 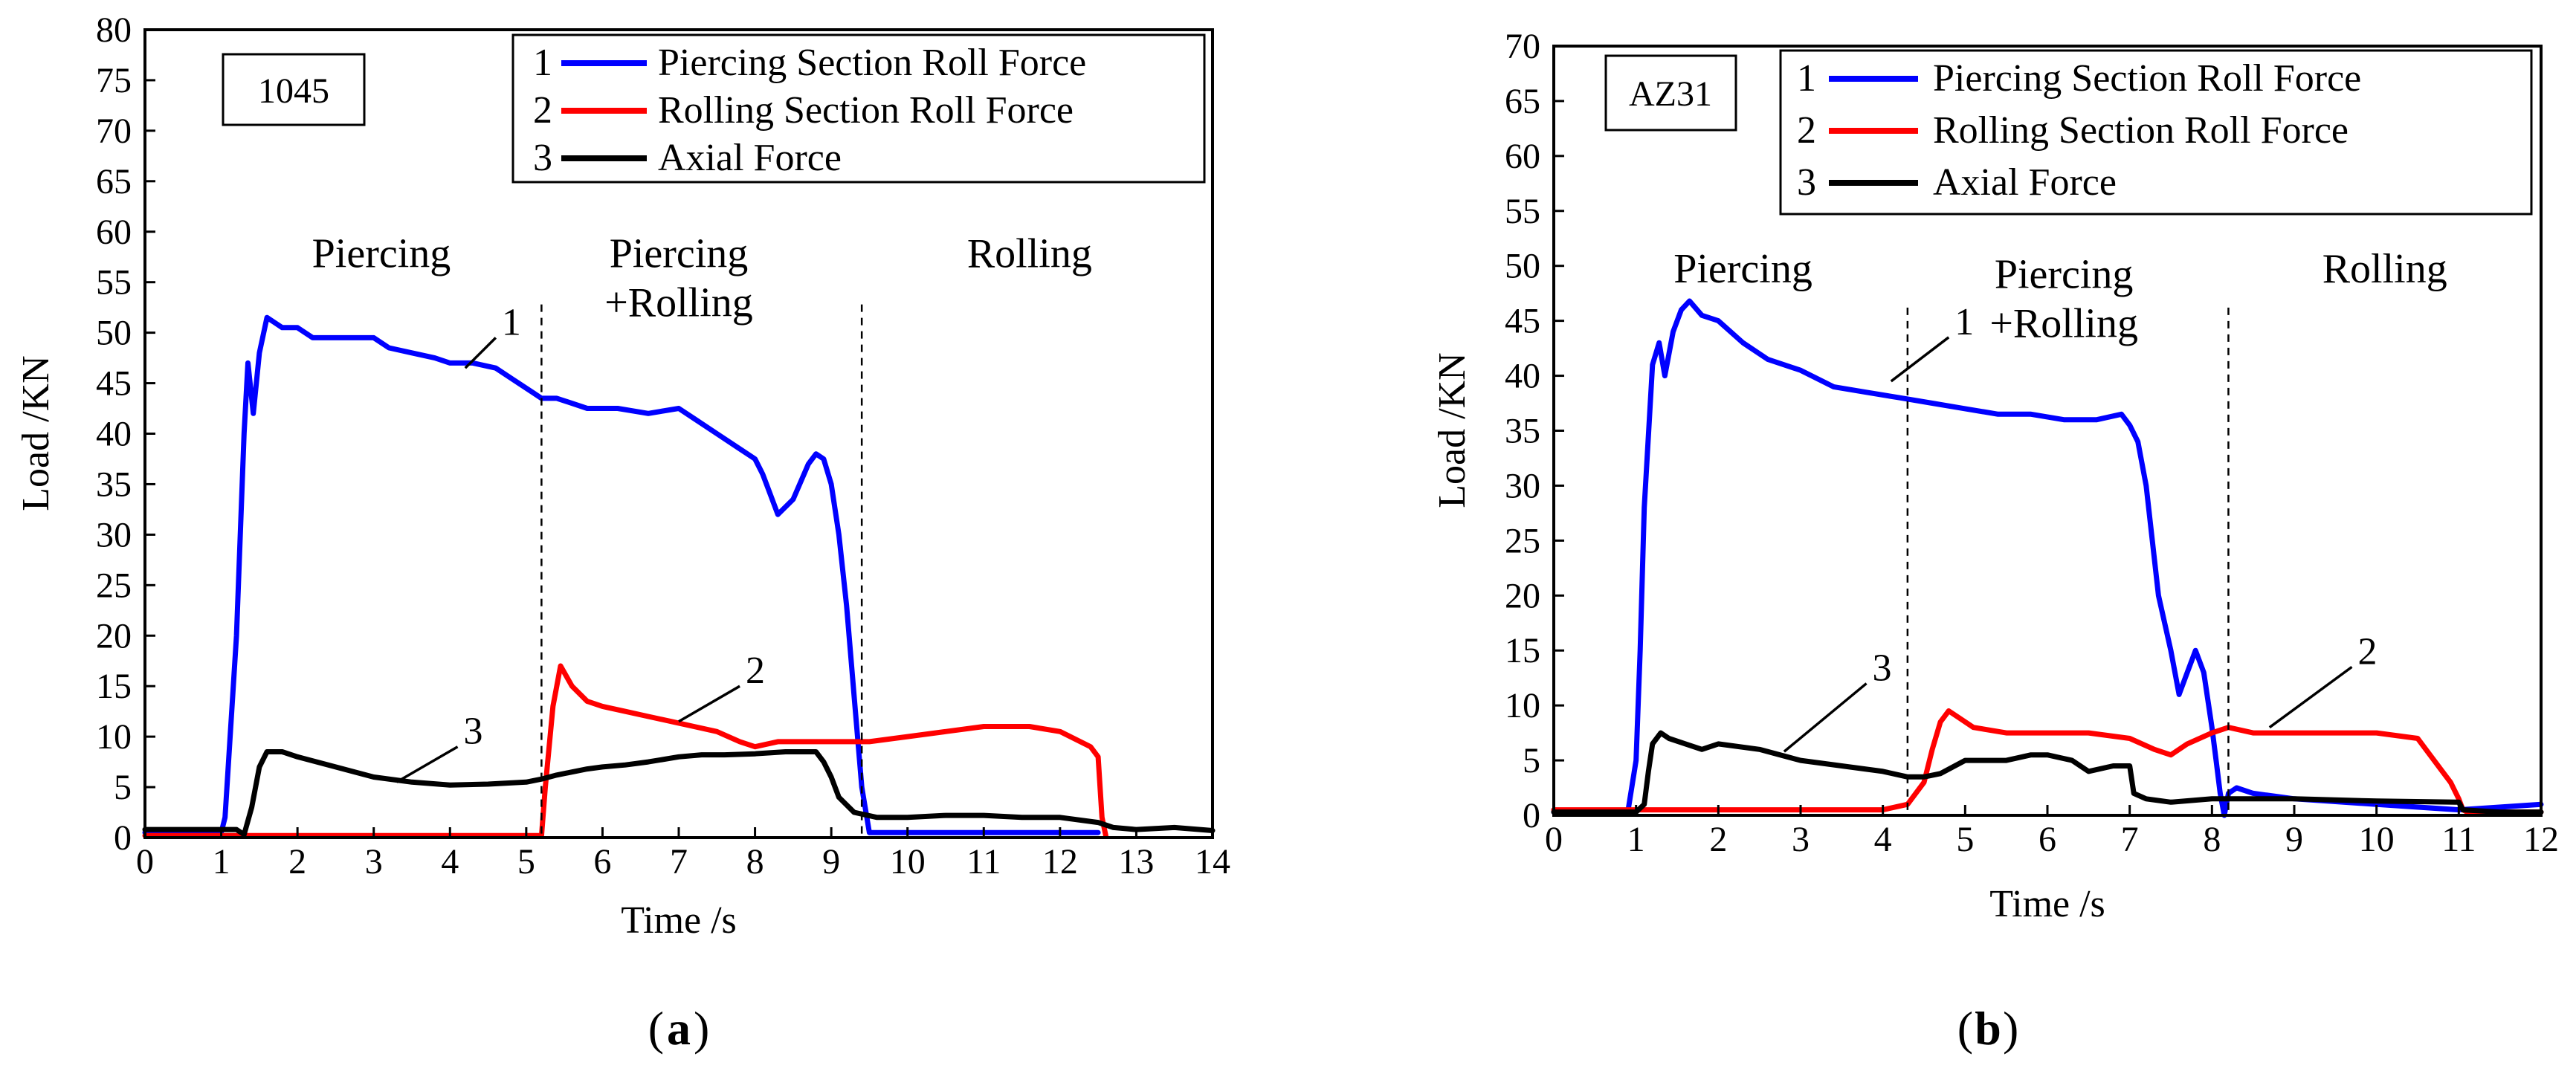 I want to click on y-tick-label: 45, so click(x=1522, y=321).